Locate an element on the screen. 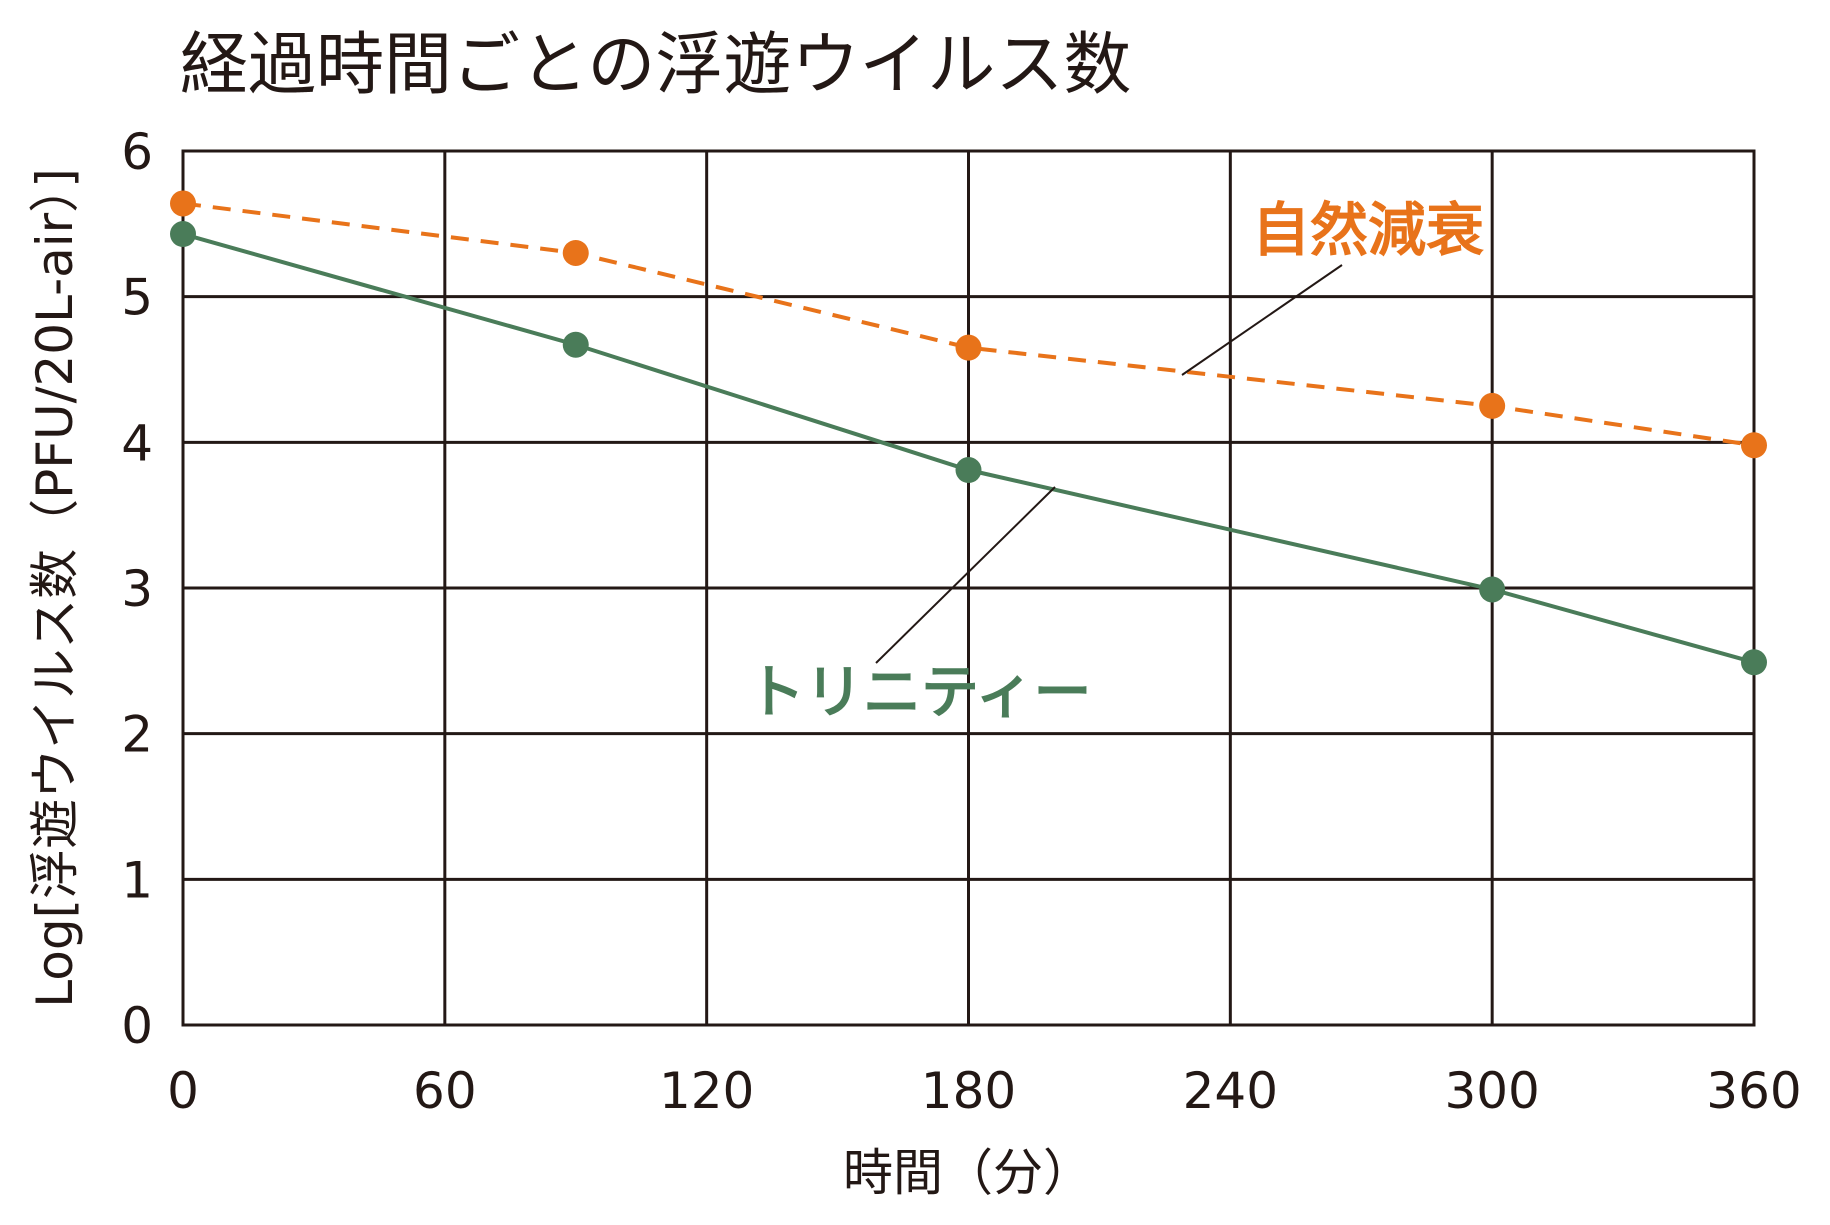 The height and width of the screenshot is (1225, 1830). chart-title: 経過時間ごとの浮遊ウイルス数 is located at coordinates (655, 65).